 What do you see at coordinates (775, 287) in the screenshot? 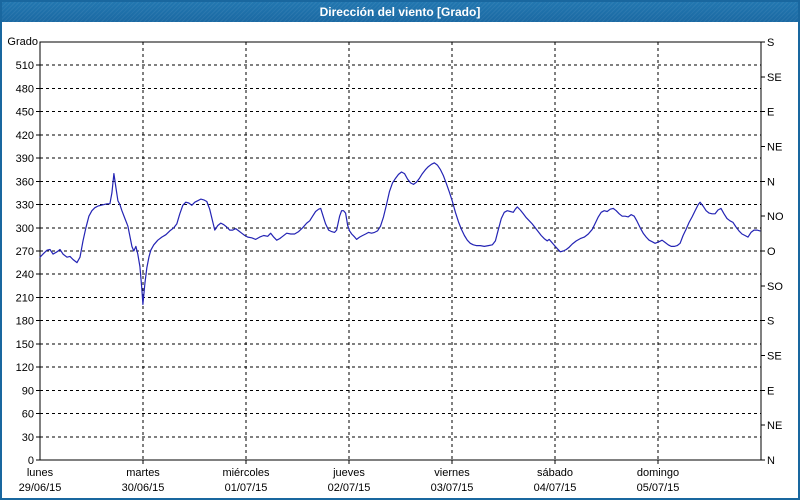
I see `compass-tick-label: SO` at bounding box center [775, 287].